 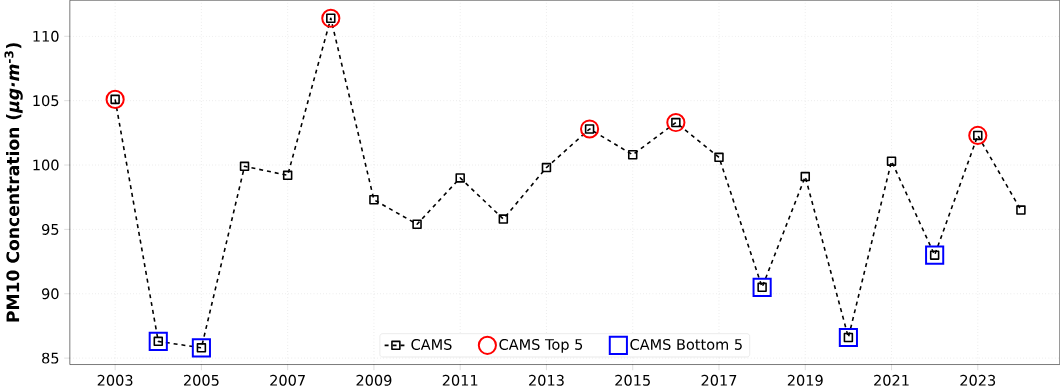 I want to click on legend-label: CAMS Bottom 5, so click(x=686, y=344).